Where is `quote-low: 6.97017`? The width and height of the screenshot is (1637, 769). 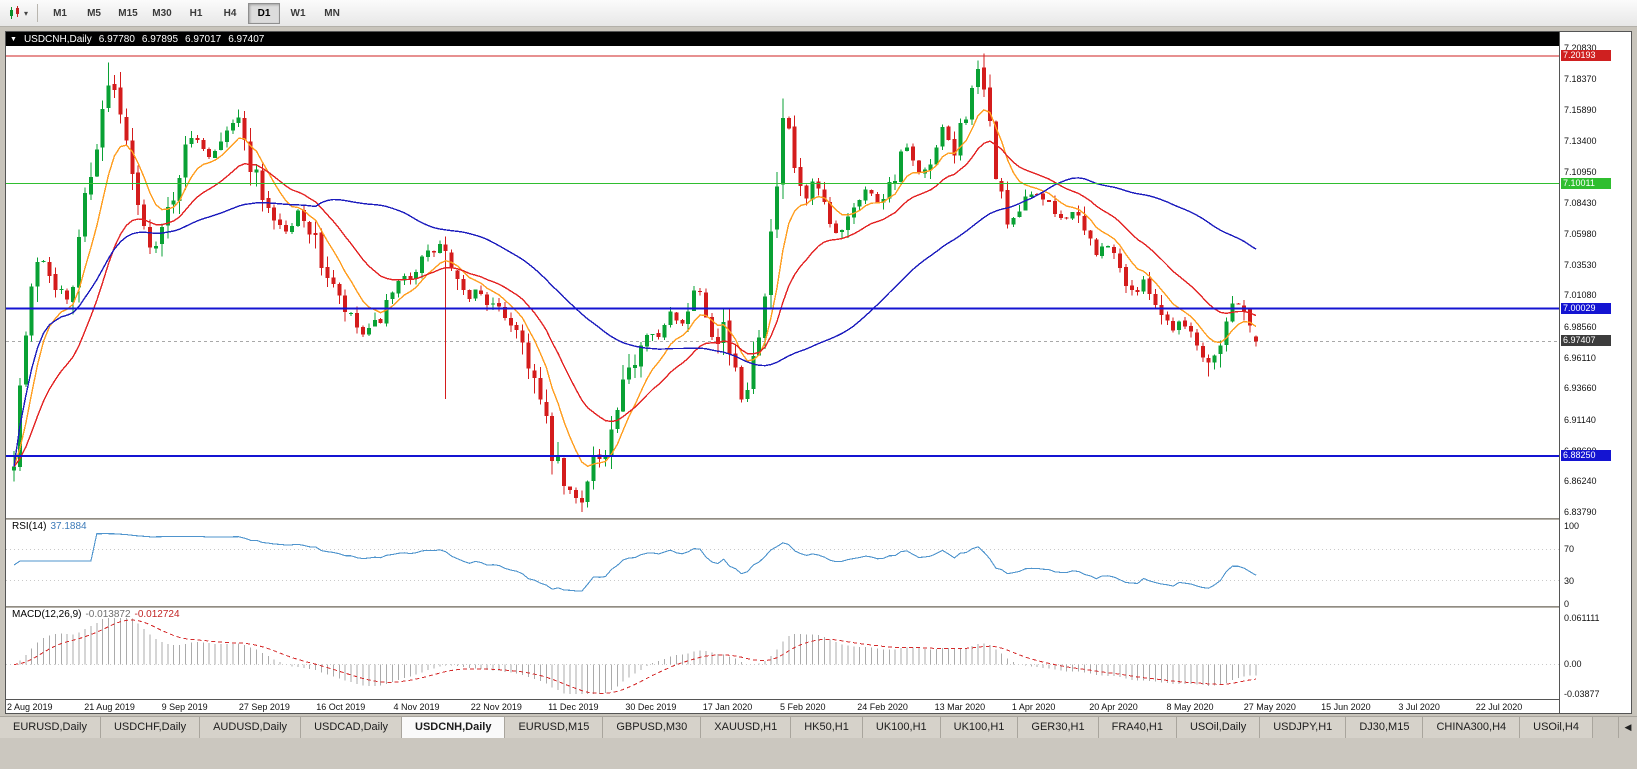
quote-low: 6.97017 is located at coordinates (203, 39).